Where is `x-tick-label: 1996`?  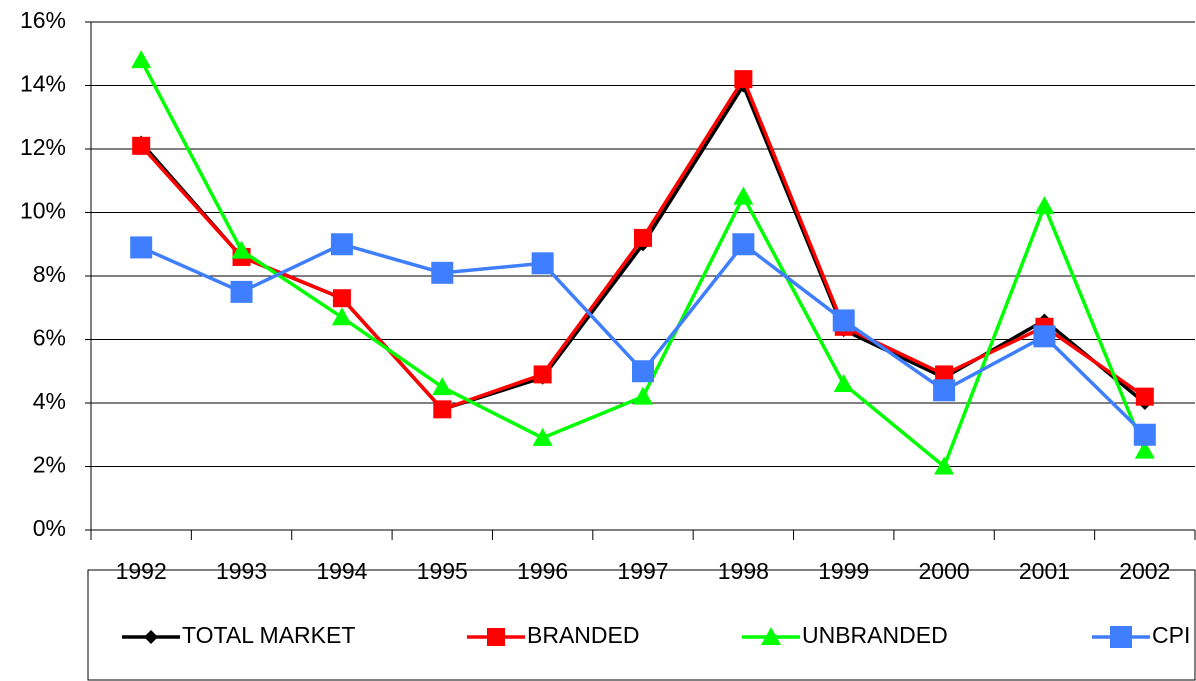 x-tick-label: 1996 is located at coordinates (542, 571).